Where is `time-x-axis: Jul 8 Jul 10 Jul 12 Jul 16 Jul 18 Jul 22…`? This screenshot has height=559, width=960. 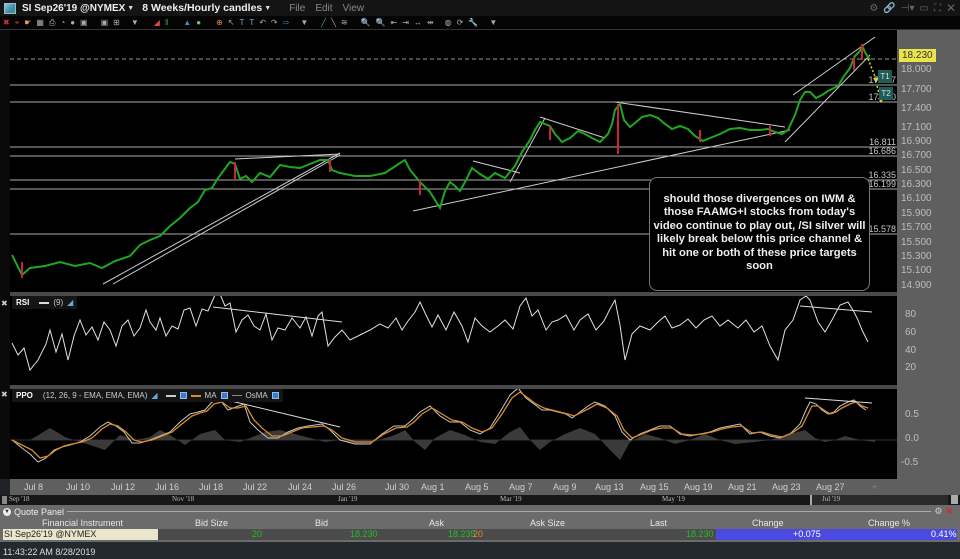
time-x-axis: Jul 8 Jul 10 Jul 12 Jul 16 Jul 18 Jul 22… is located at coordinates (453, 487).